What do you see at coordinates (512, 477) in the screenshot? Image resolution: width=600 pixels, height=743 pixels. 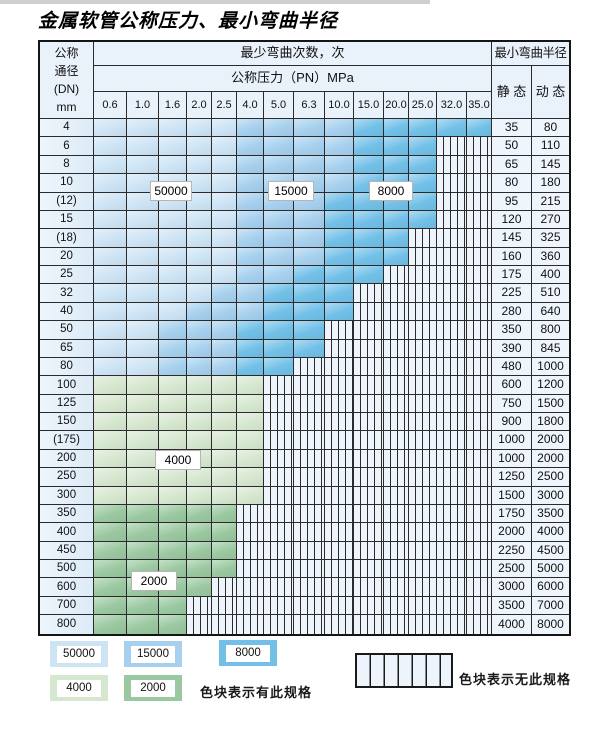 I see `static-radius-cell: 1250` at bounding box center [512, 477].